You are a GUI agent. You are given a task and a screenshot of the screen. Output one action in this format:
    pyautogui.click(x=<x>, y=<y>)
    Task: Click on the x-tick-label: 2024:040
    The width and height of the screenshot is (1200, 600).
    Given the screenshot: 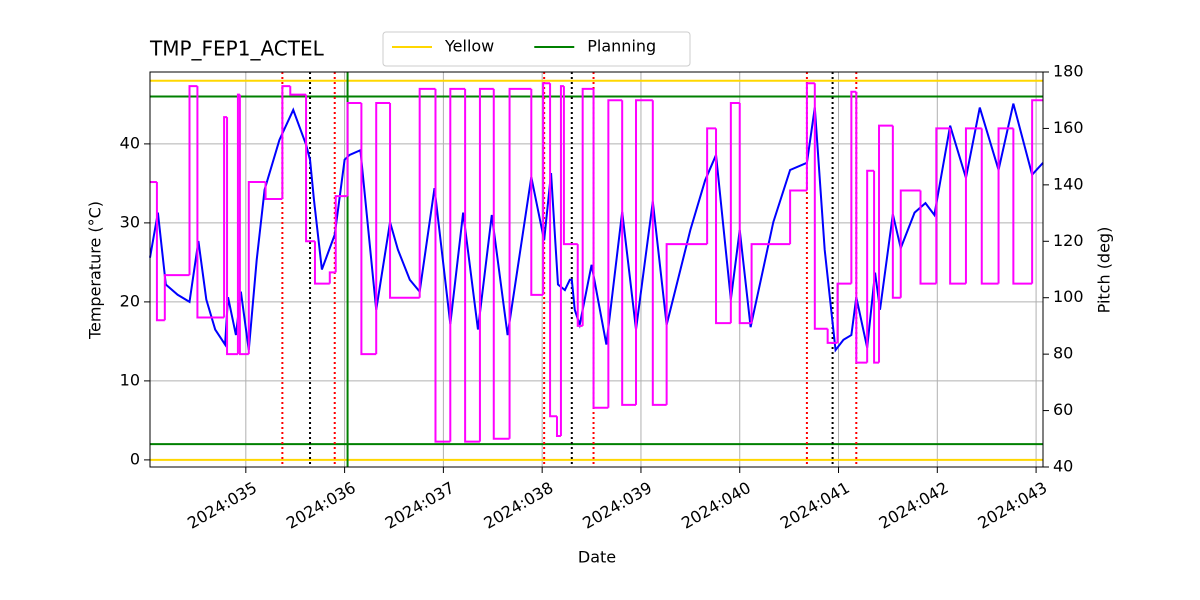 What is the action you would take?
    pyautogui.click(x=716, y=505)
    